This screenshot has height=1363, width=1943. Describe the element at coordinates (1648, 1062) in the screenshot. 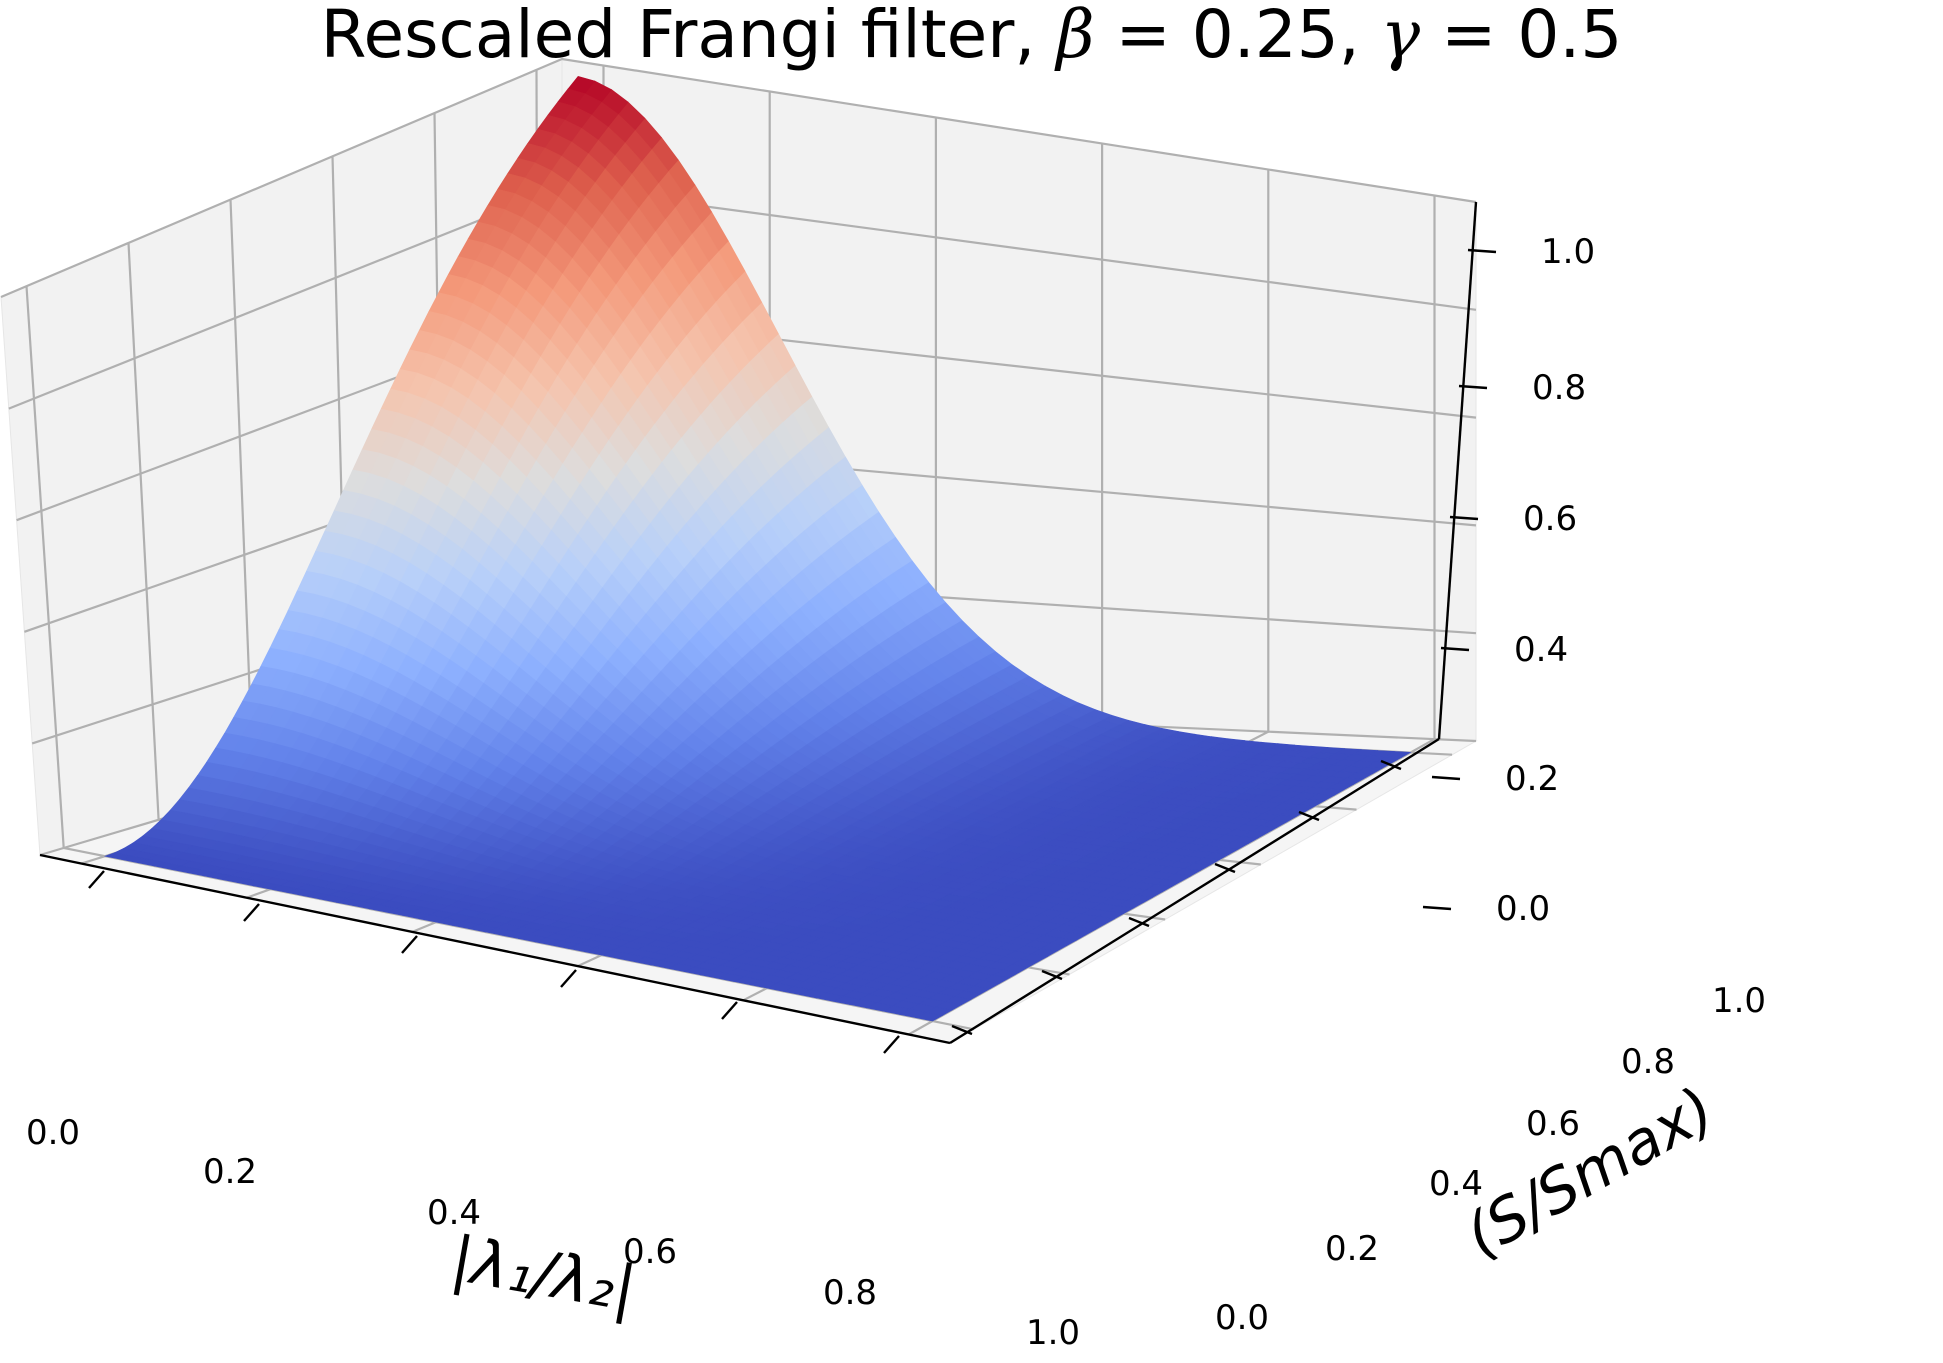

I see `y-tick-label: 0.8` at that location.